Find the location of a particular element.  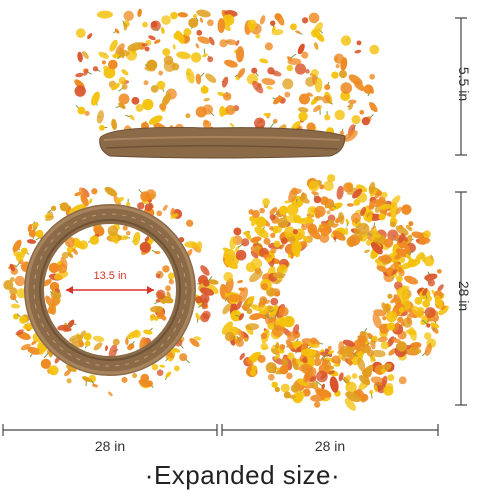

height-measure is located at coordinates (461, 86).